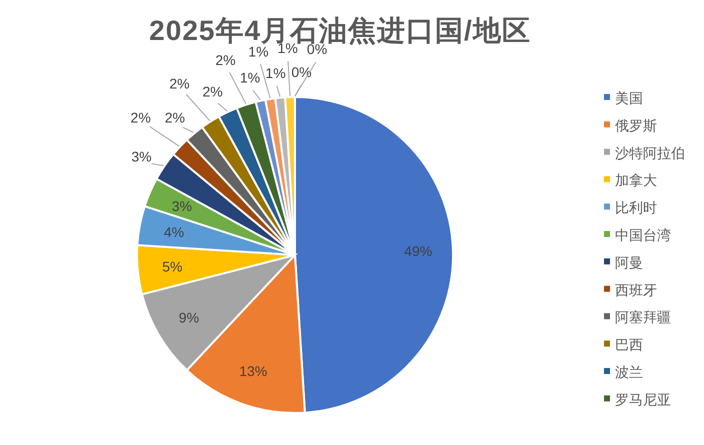 This screenshot has height=445, width=704. Describe the element at coordinates (636, 290) in the screenshot. I see `legend-label: 西班牙` at that location.